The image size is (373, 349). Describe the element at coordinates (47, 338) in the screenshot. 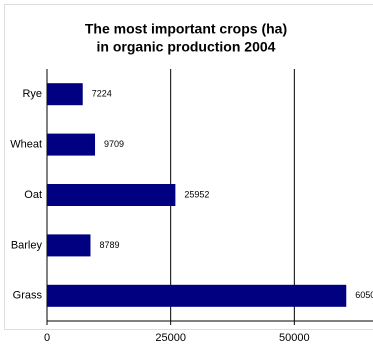

I see `x-tick-label: 0` at that location.